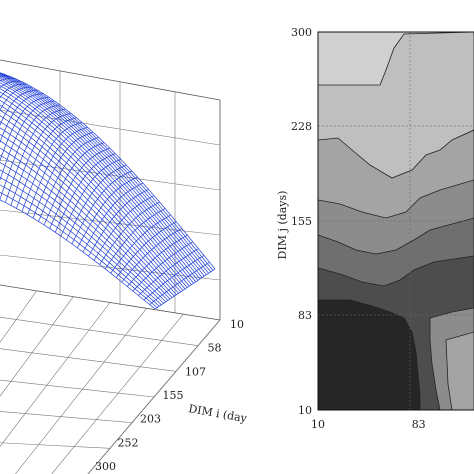 The image size is (474, 474). Describe the element at coordinates (215, 348) in the screenshot. I see `surface-xtick-label: 58` at that location.